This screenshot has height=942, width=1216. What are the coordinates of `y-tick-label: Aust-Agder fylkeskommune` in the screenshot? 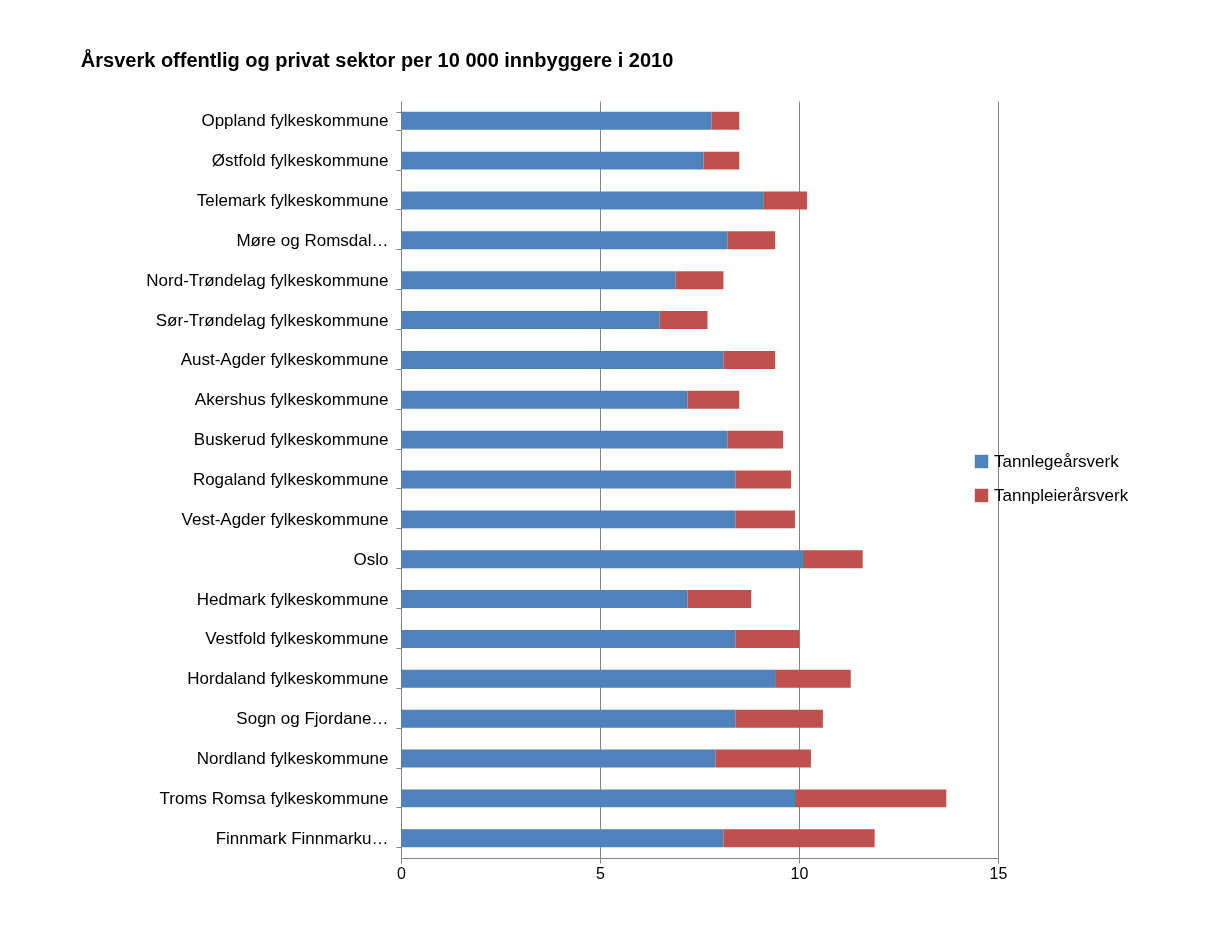 It's located at (284, 360).